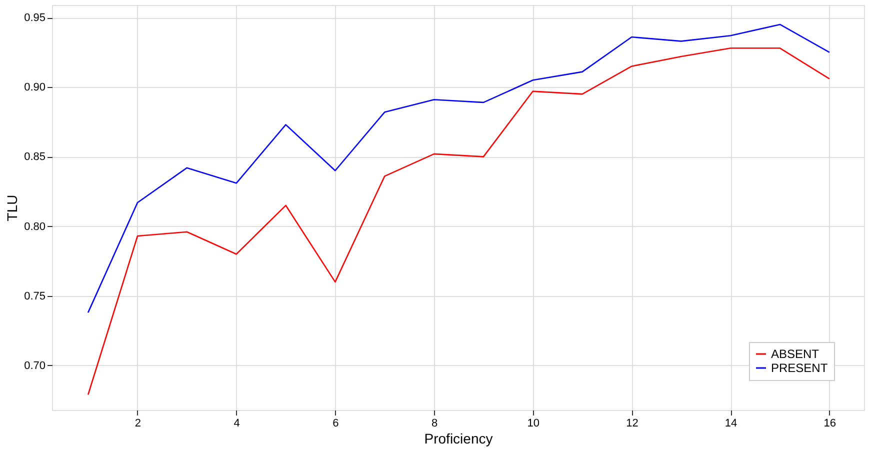  Describe the element at coordinates (731, 424) in the screenshot. I see `x-tick-label: 14` at that location.